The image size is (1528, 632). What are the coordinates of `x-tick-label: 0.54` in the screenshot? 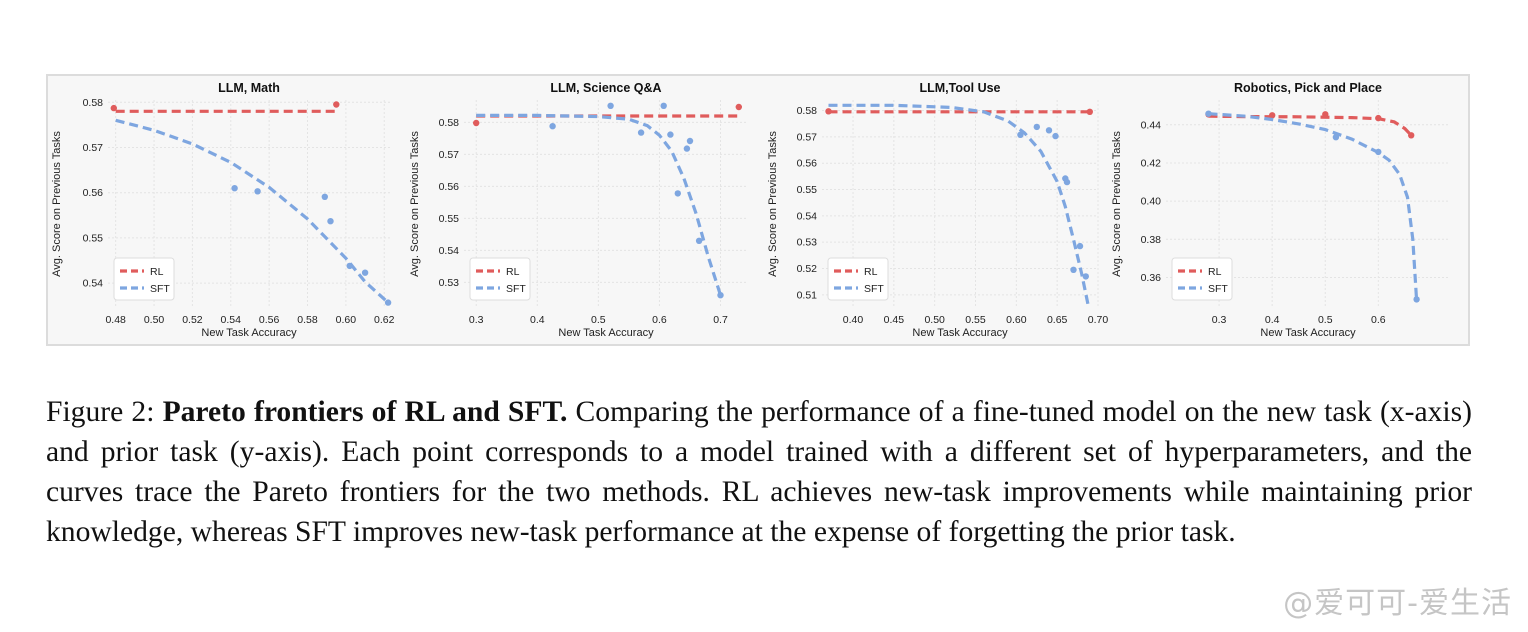 It's located at (231, 320).